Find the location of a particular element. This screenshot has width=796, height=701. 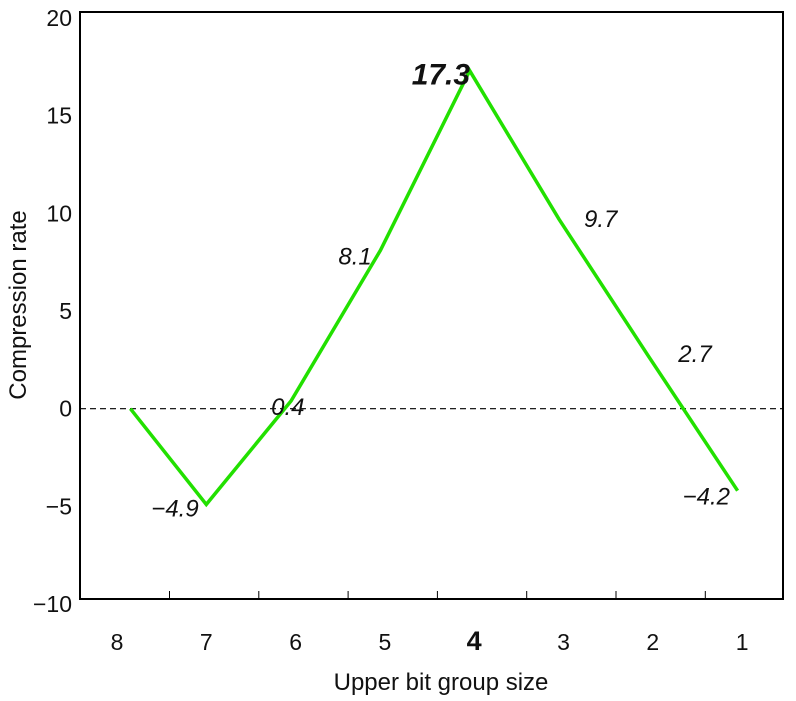

y-tick-label: 10 is located at coordinates (59, 213).